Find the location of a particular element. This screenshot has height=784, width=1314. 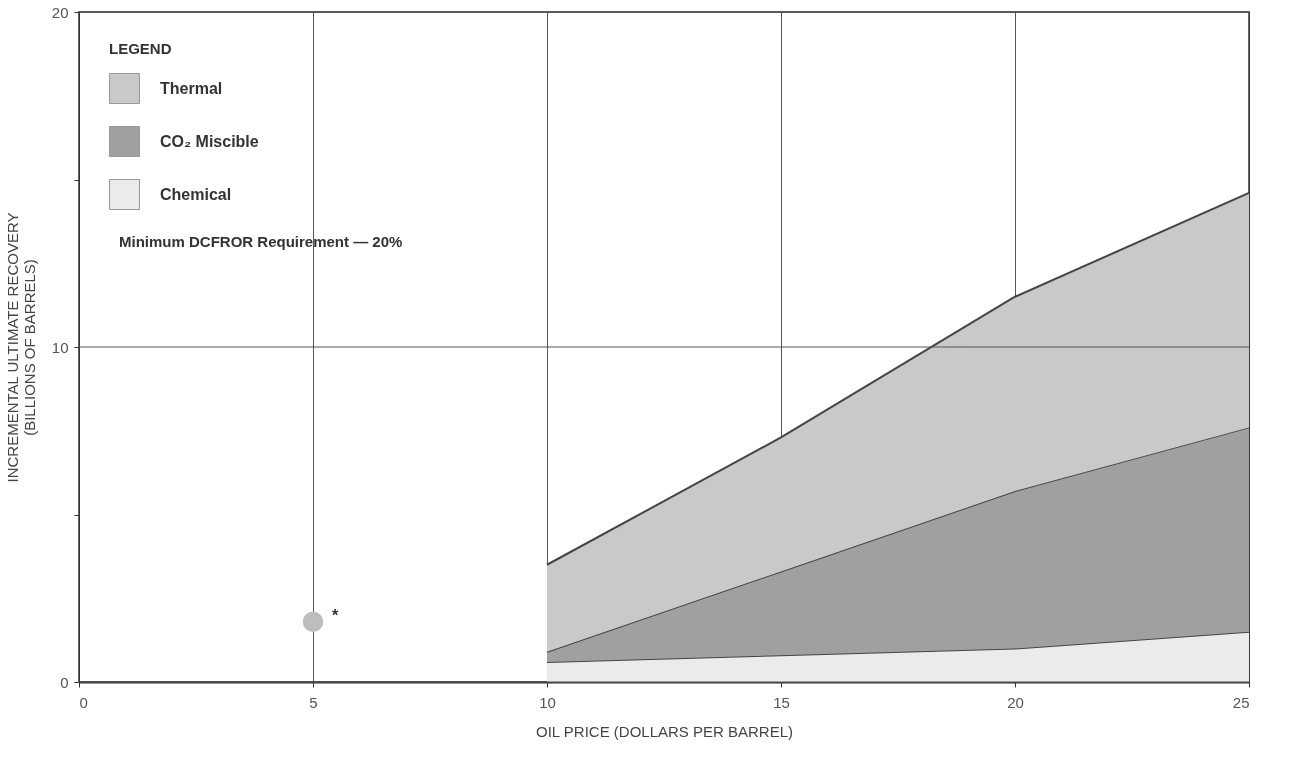

y-tick-label: 10 is located at coordinates (60, 347).